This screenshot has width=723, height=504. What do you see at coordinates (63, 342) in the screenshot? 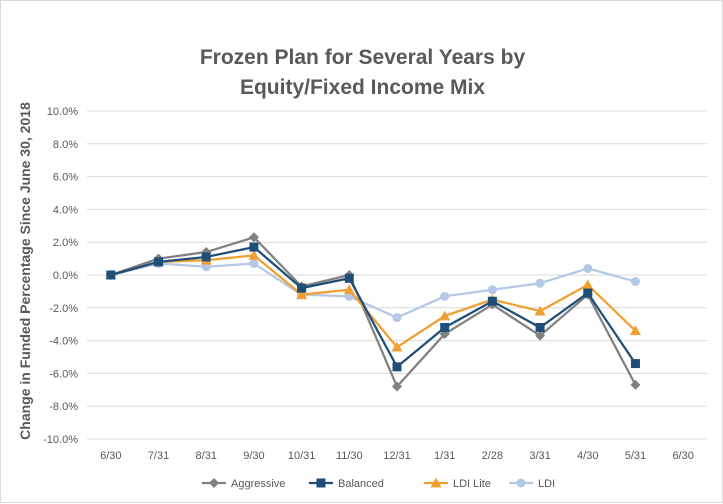
I see `y-tick-label: -4.0%` at bounding box center [63, 342].